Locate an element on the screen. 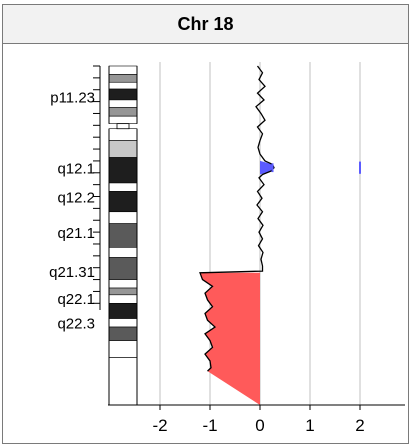 This screenshot has width=411, height=447. band-label: q22.1 is located at coordinates (76, 299).